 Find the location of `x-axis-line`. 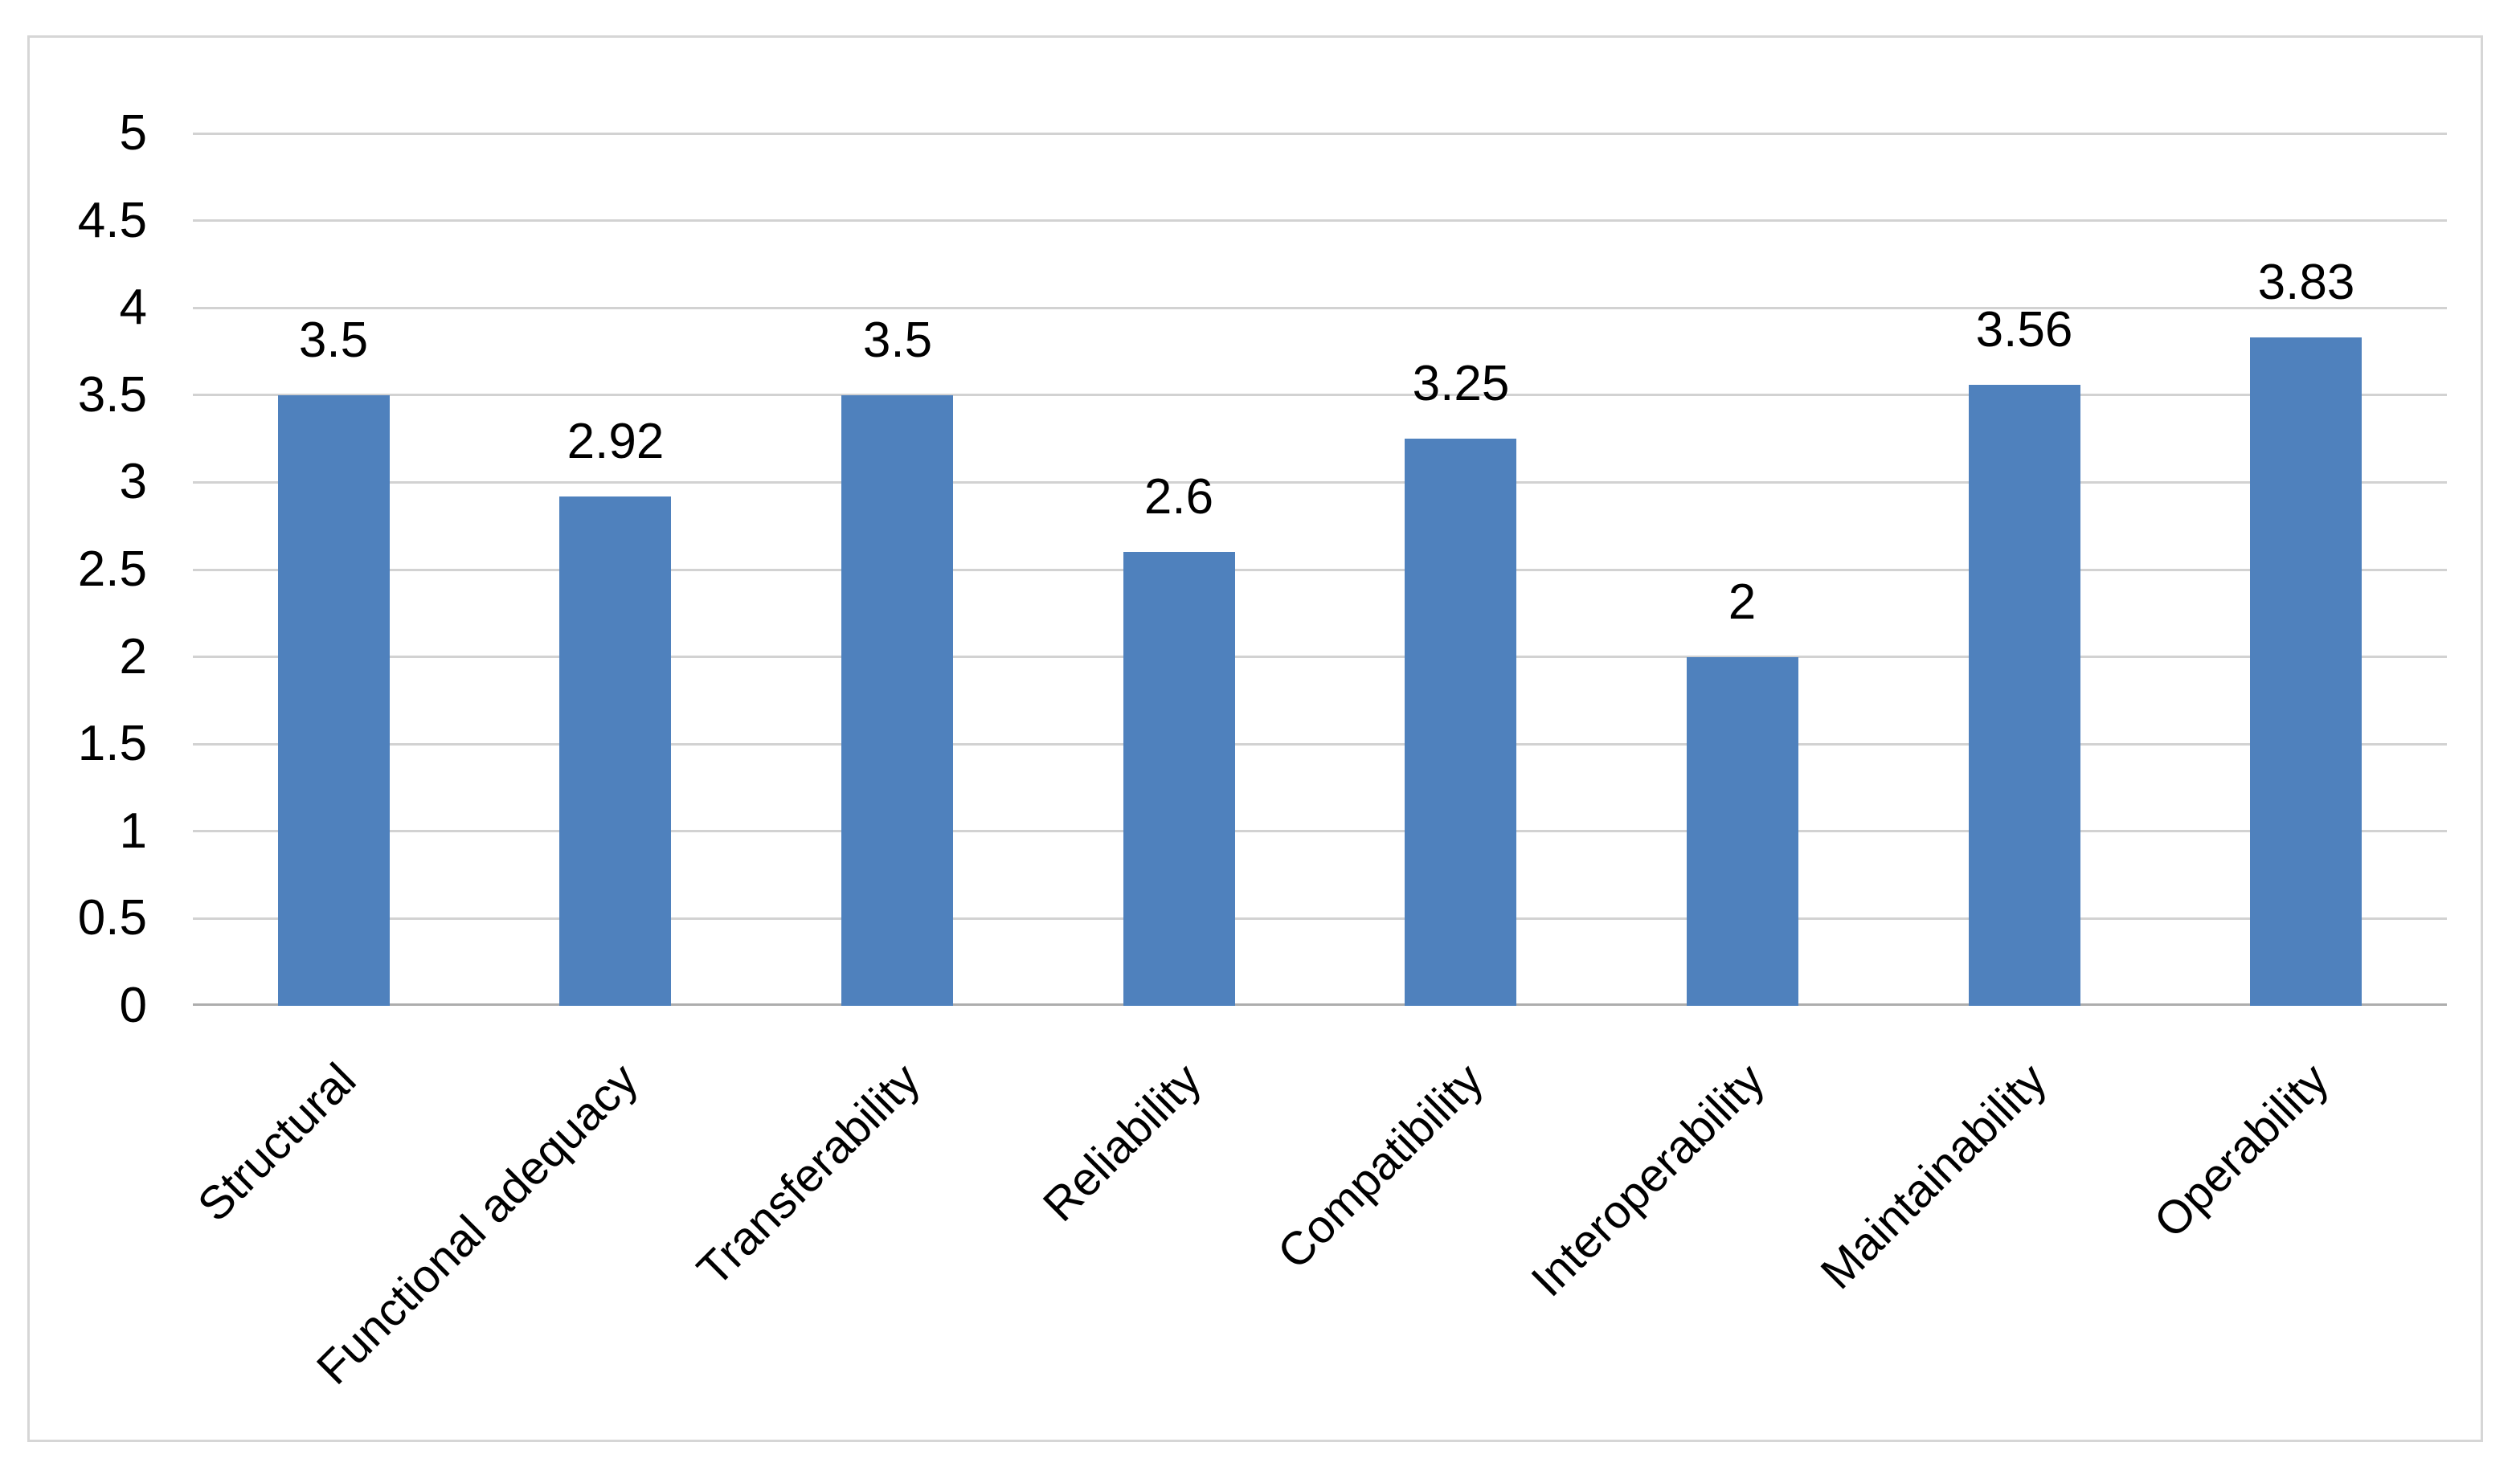

x-axis-line is located at coordinates (1320, 1004).